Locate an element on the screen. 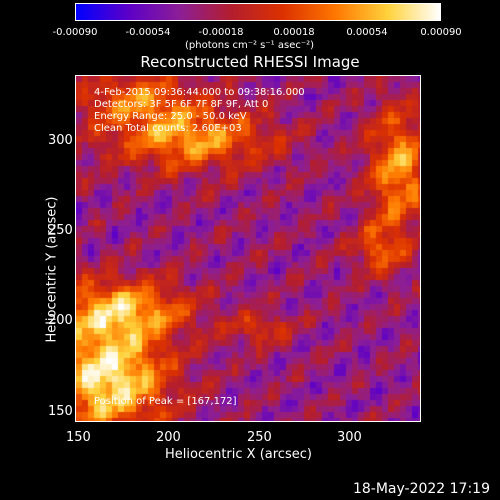 Image resolution: width=500 pixels, height=500 pixels. info-time: 4-Feb-2015 09:36:44.000 to 09:38:16.000 is located at coordinates (199, 92).